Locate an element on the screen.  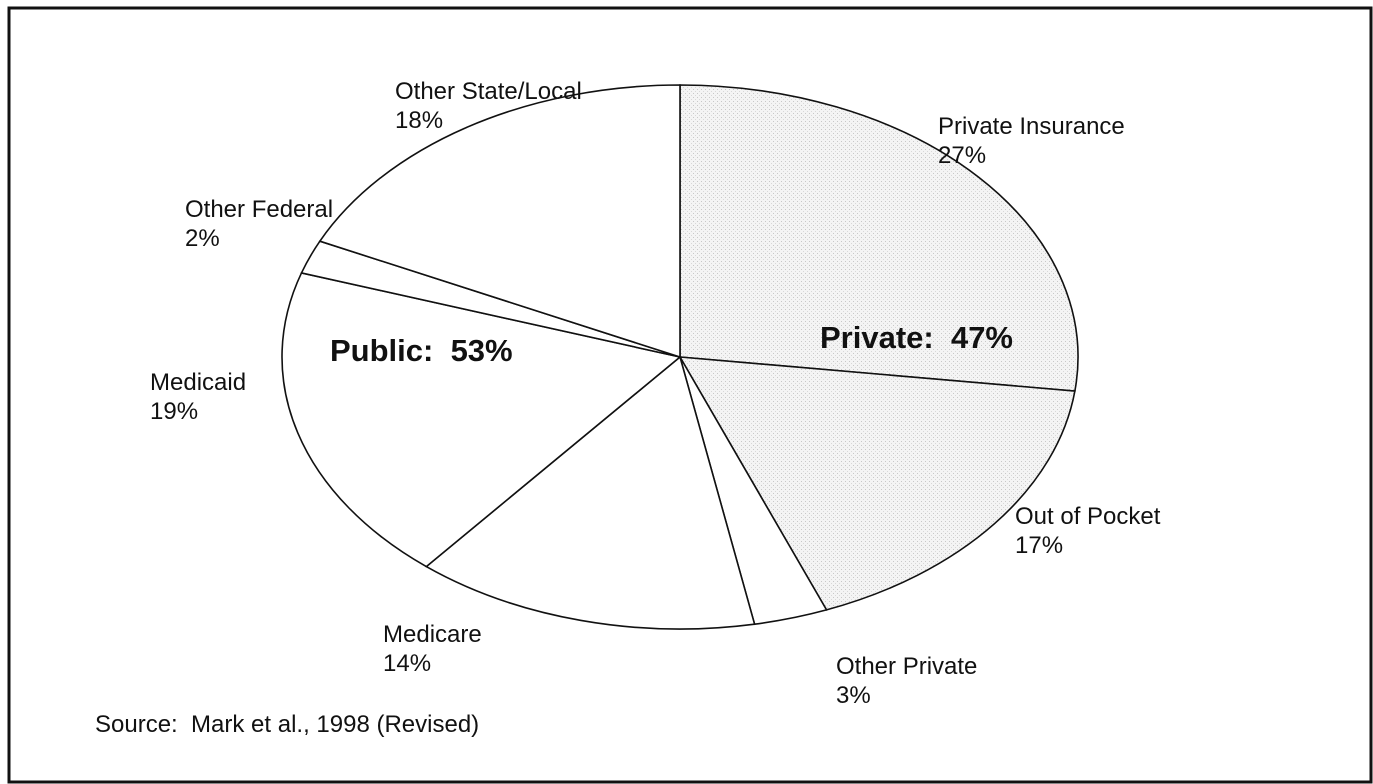
slice-value: 14% is located at coordinates (407, 663).